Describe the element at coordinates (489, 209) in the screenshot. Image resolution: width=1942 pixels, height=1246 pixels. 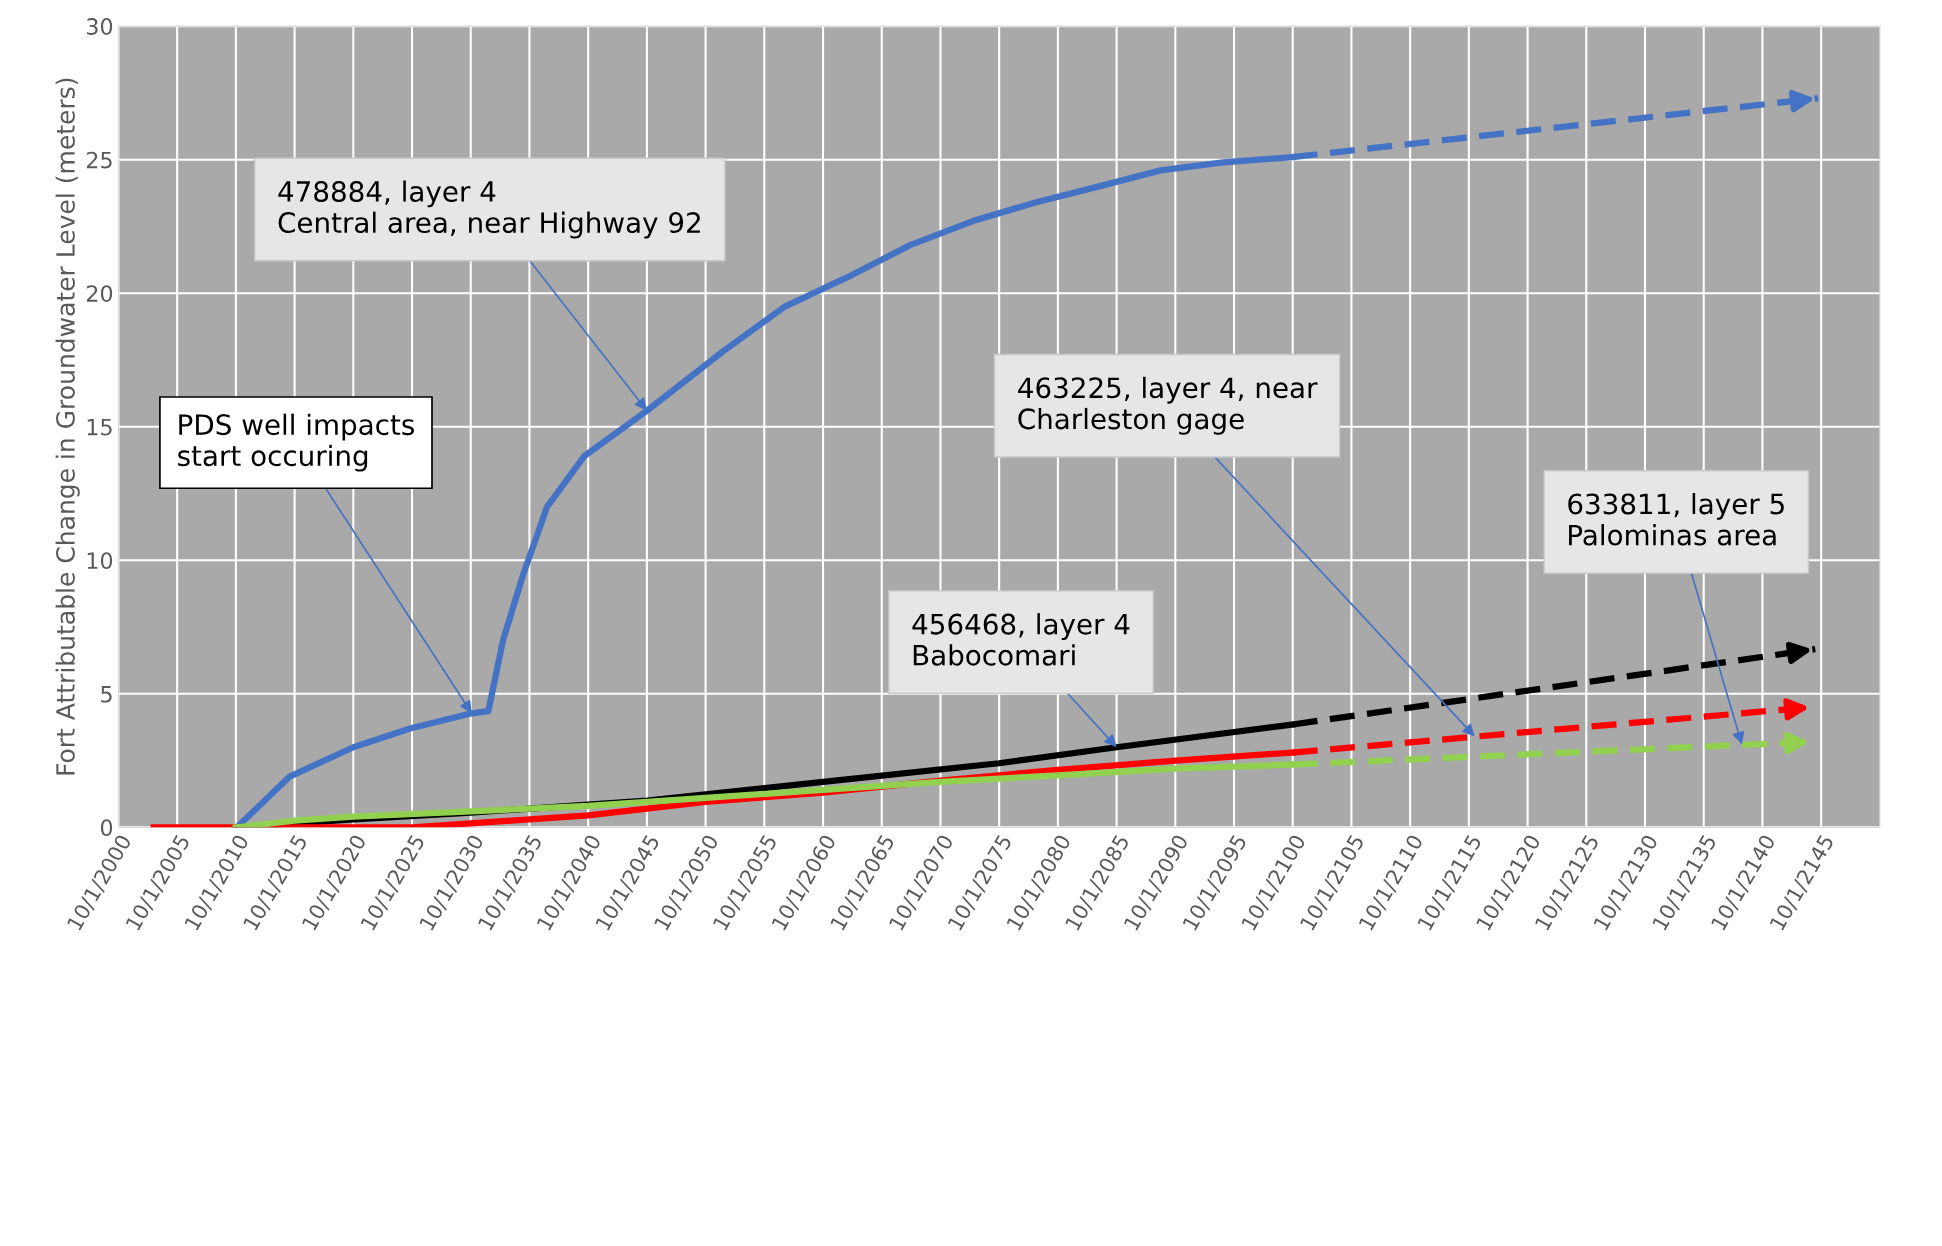
I see `annotation: 478884, layer 4 Central area, near Highway 92` at that location.